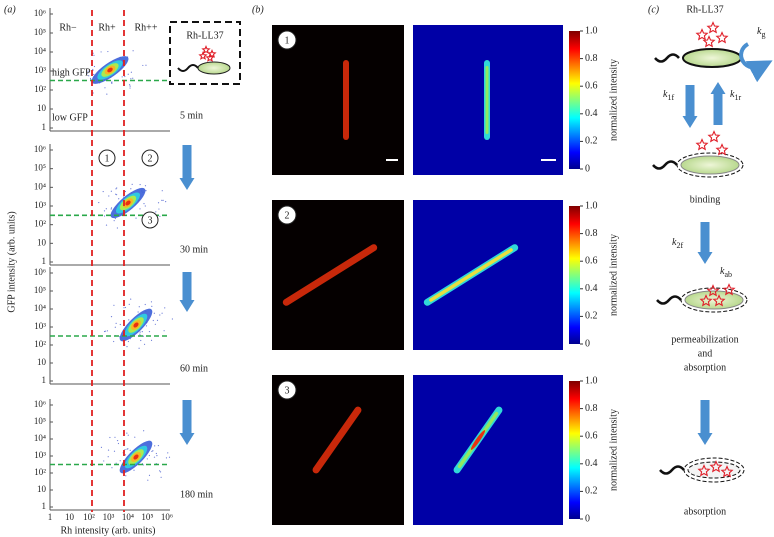 The image size is (774, 537). I want to click on y-tick-label: 10⁶, so click(40, 272).